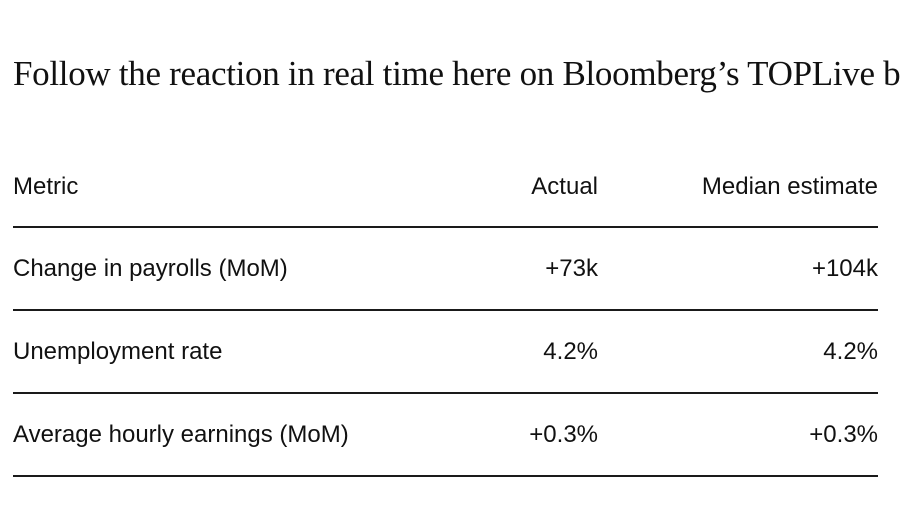 The width and height of the screenshot is (900, 510). What do you see at coordinates (563, 434) in the screenshot?
I see `actual-cell: +0.3%` at bounding box center [563, 434].